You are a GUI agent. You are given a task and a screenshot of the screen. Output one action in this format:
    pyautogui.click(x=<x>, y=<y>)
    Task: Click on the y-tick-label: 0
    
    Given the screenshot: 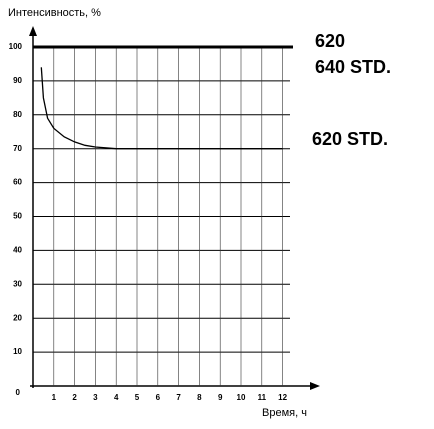 What is the action you would take?
    pyautogui.click(x=18, y=392)
    